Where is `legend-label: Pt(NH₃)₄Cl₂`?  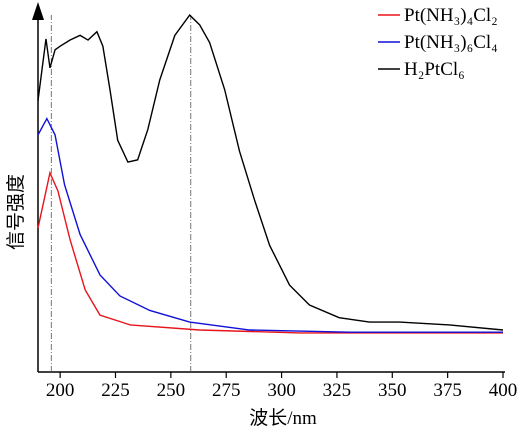
legend-label: Pt(NH₃)₄Cl₂ is located at coordinates (451, 15).